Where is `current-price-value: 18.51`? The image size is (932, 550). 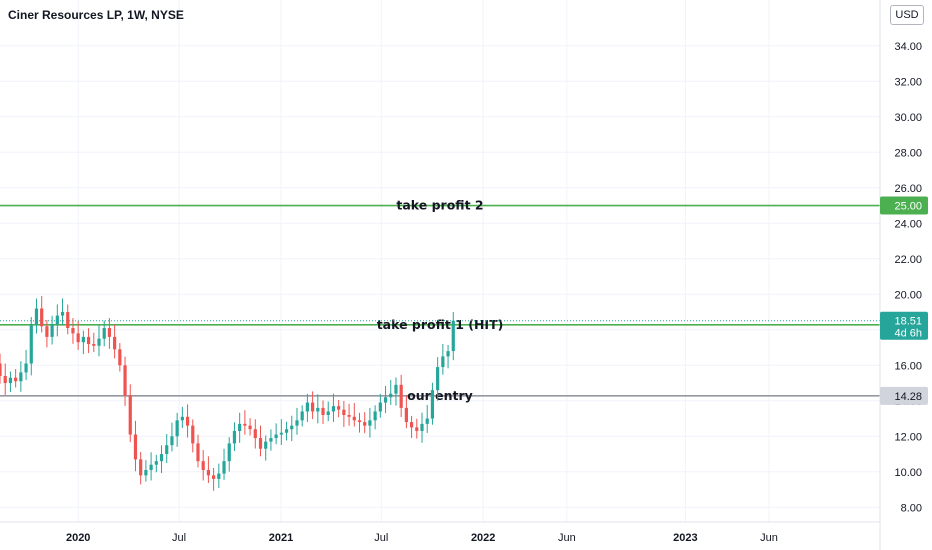 current-price-value: 18.51 is located at coordinates (908, 322).